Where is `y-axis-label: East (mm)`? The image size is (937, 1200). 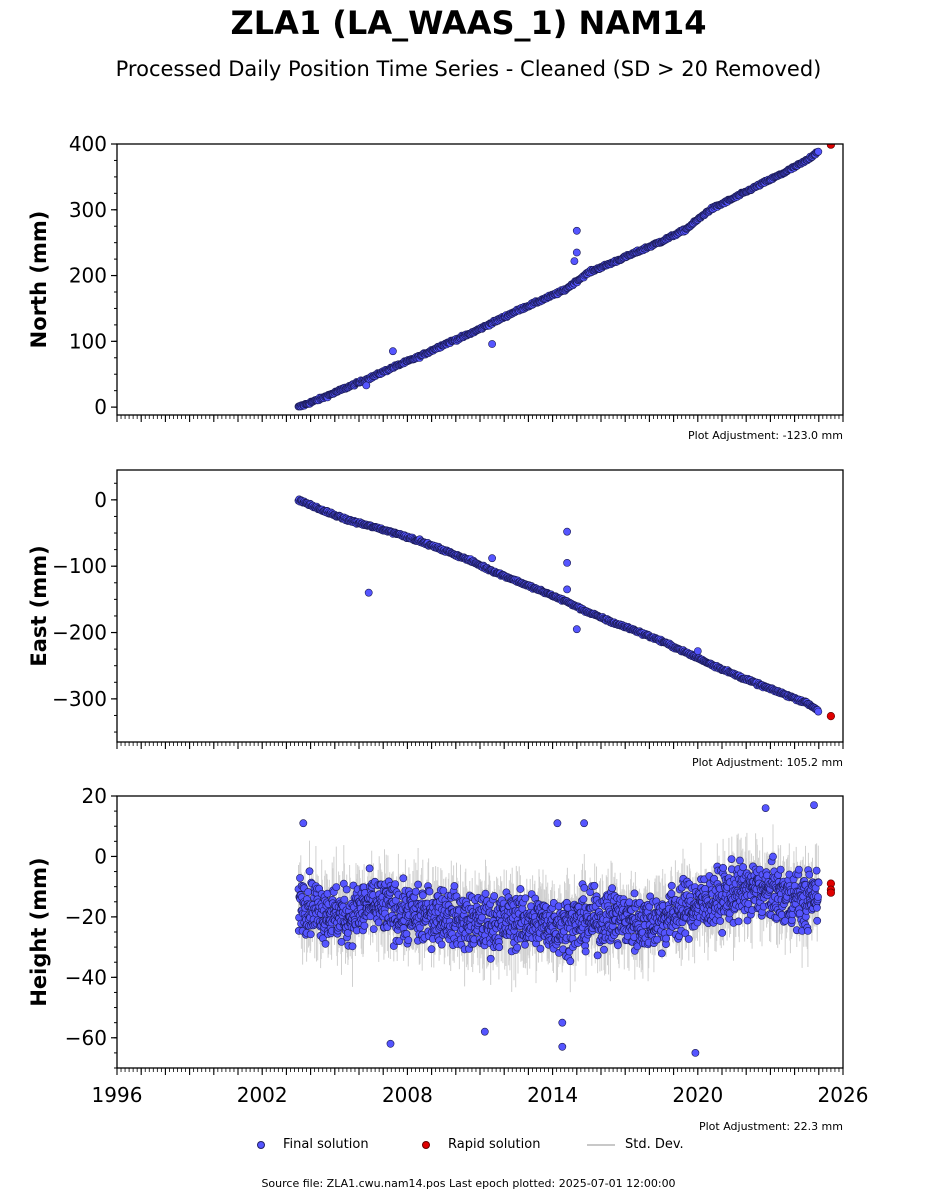 y-axis-label: East (mm) is located at coordinates (39, 605).